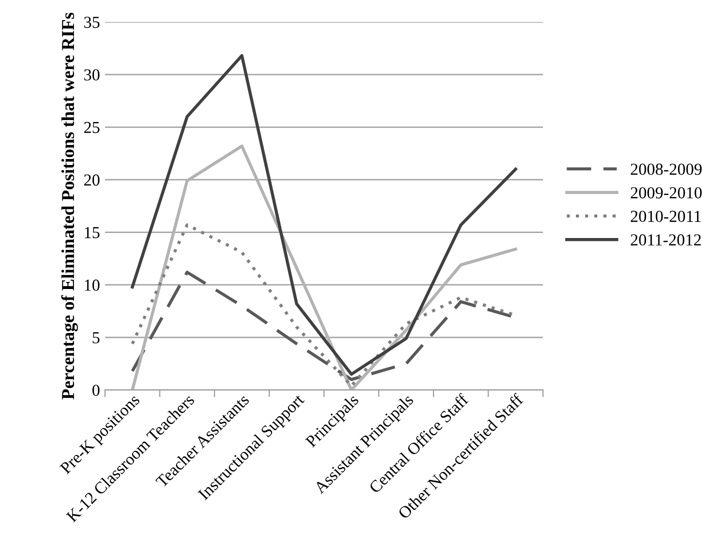  I want to click on y-tick-label: 15, so click(92, 232).